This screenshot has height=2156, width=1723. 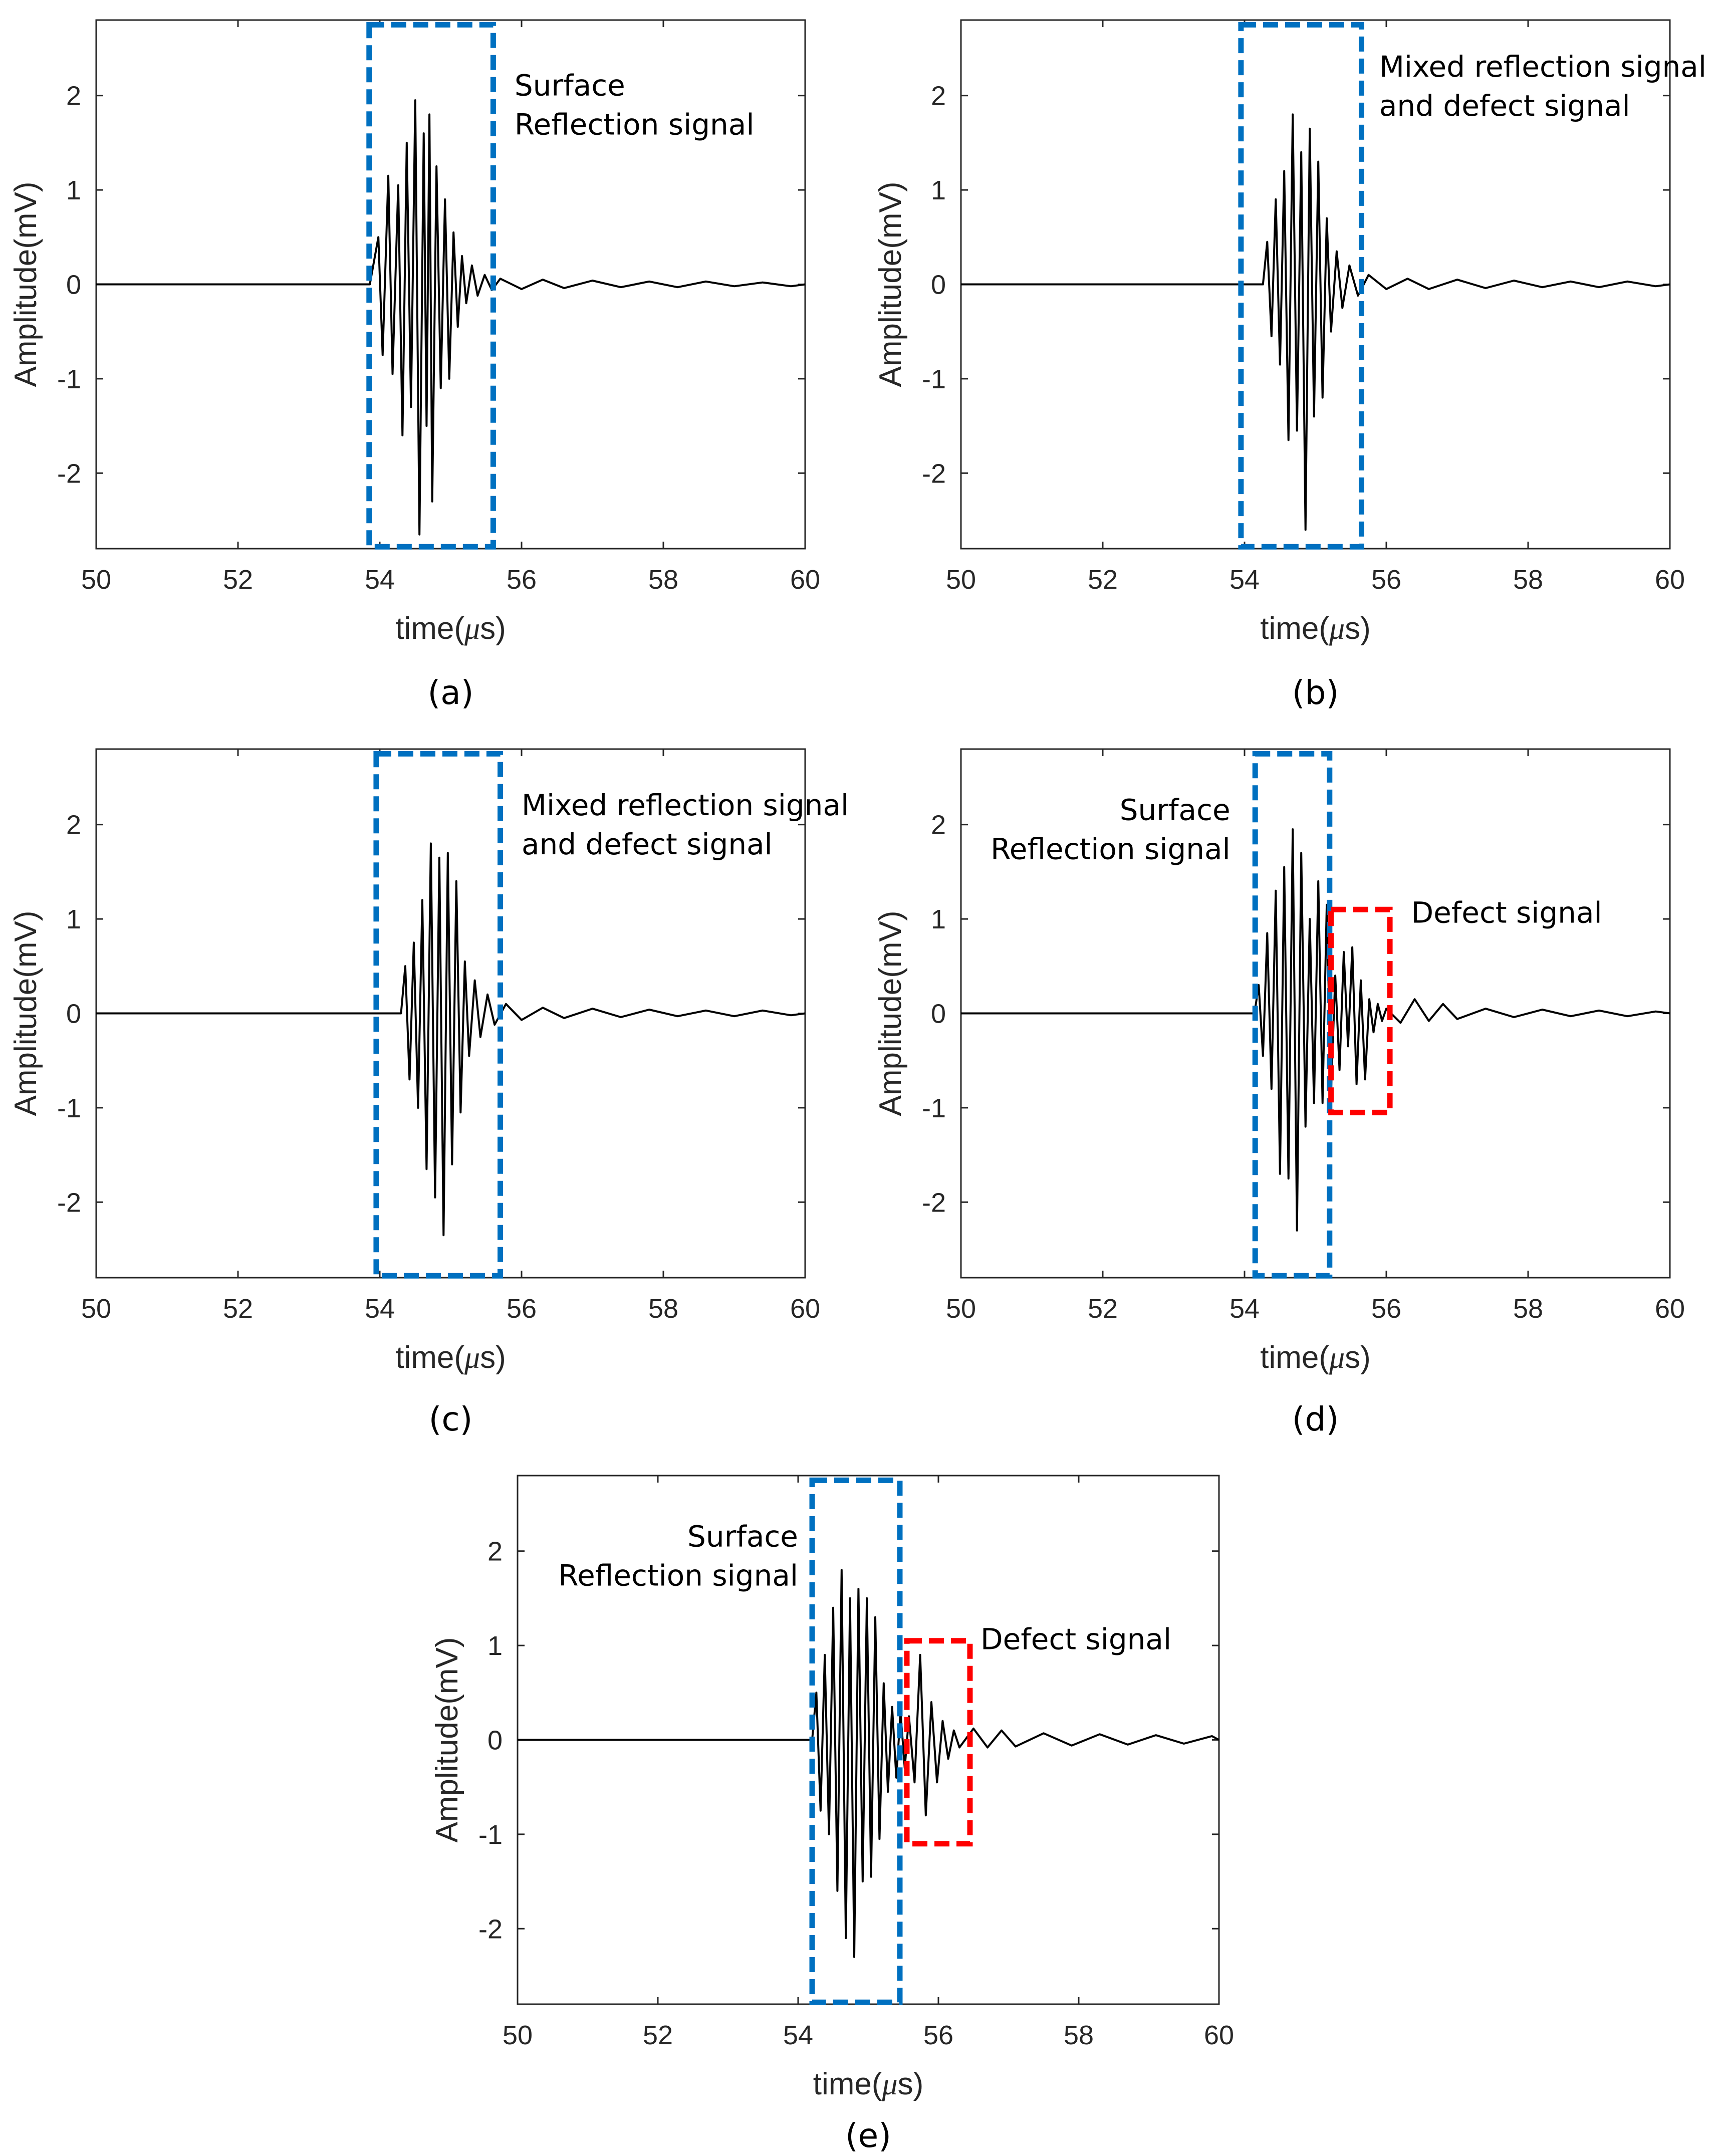 What do you see at coordinates (451, 692) in the screenshot?
I see `panel-label: (a)` at bounding box center [451, 692].